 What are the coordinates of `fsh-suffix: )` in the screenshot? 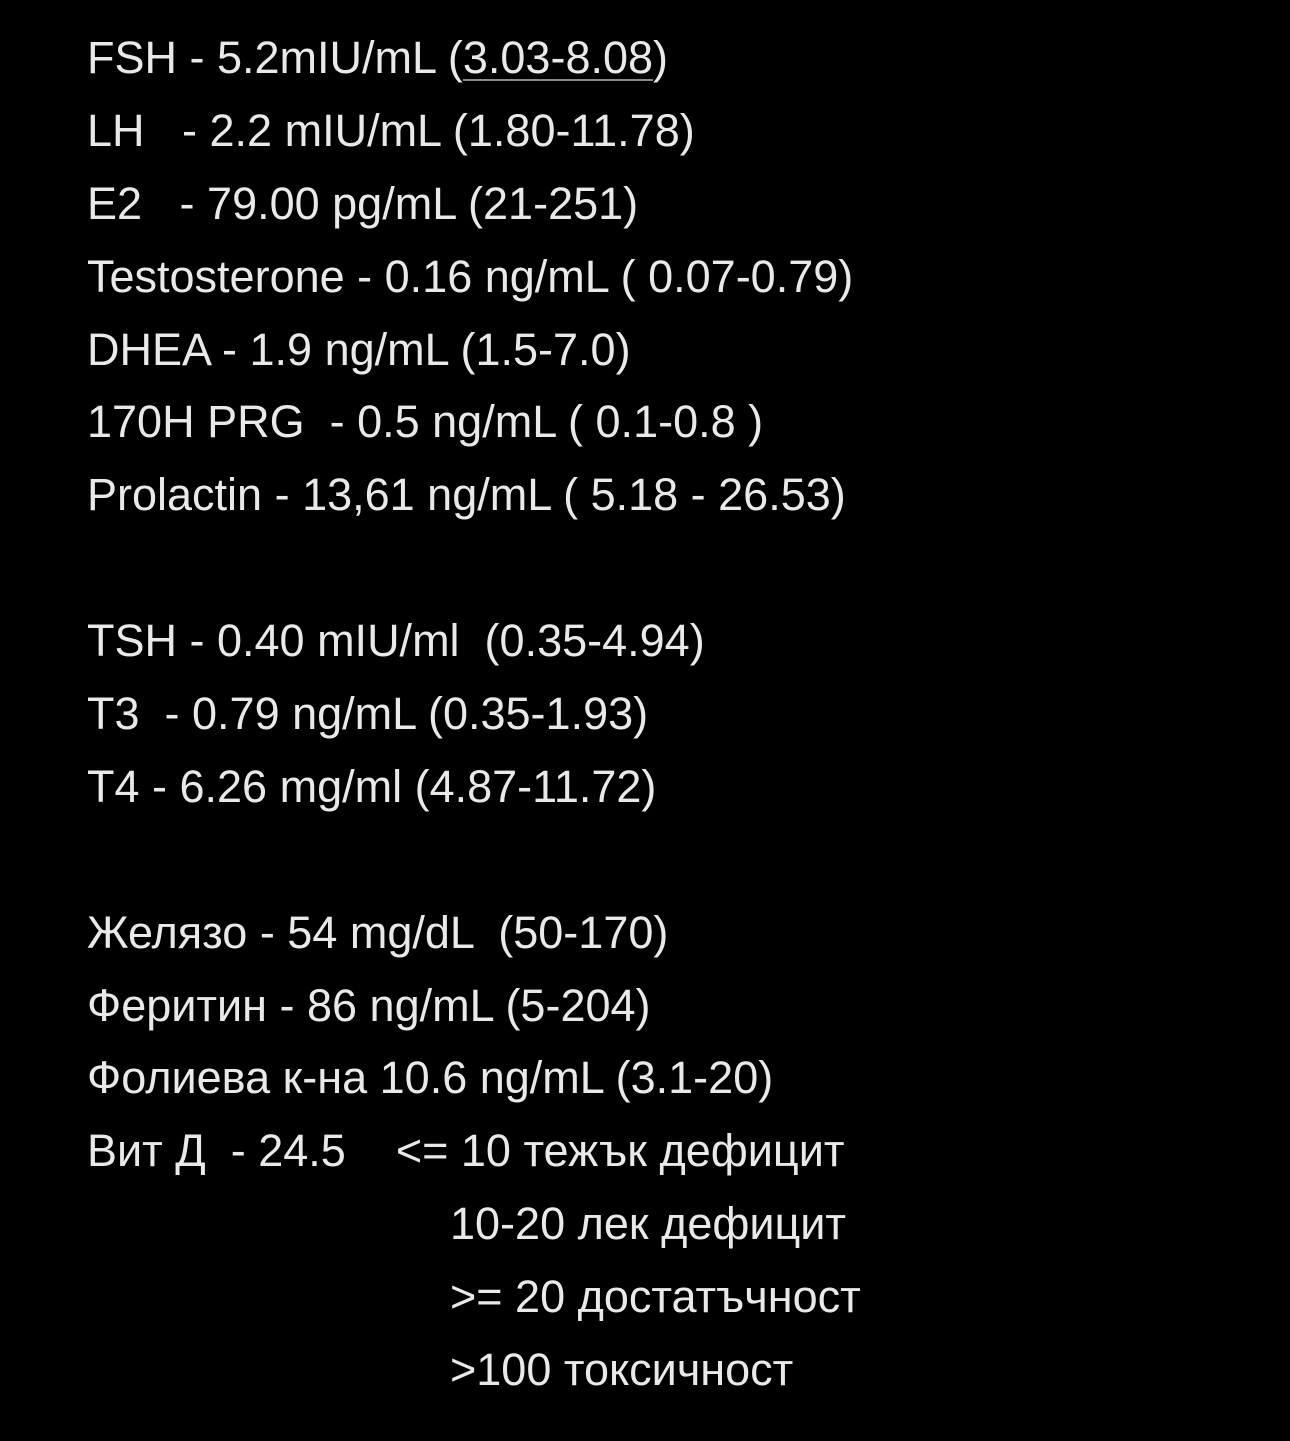 It's located at (661, 57).